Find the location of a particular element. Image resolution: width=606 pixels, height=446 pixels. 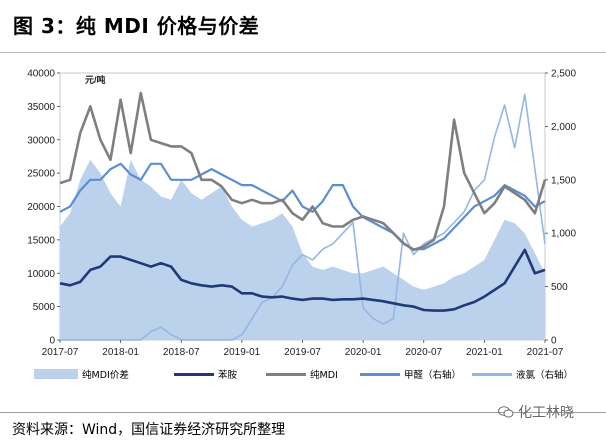

legend-item-mdi: 纯MDI is located at coordinates (302, 374).